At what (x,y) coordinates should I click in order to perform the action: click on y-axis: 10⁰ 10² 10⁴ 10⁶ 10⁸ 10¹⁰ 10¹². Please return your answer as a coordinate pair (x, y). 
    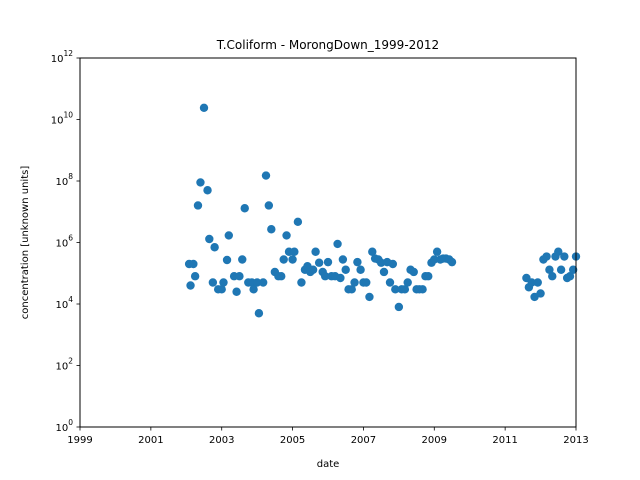
    Looking at the image, I should click on (65, 241).